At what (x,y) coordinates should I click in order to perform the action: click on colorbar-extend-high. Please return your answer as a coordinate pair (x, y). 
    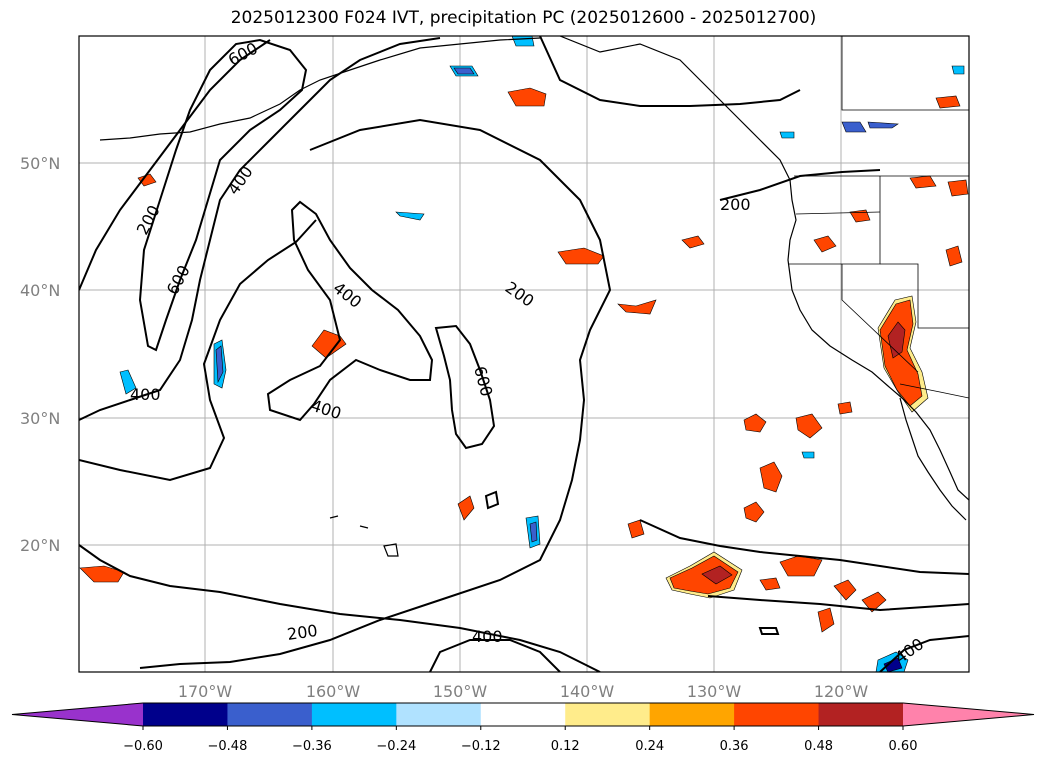
    Looking at the image, I should click on (968, 714).